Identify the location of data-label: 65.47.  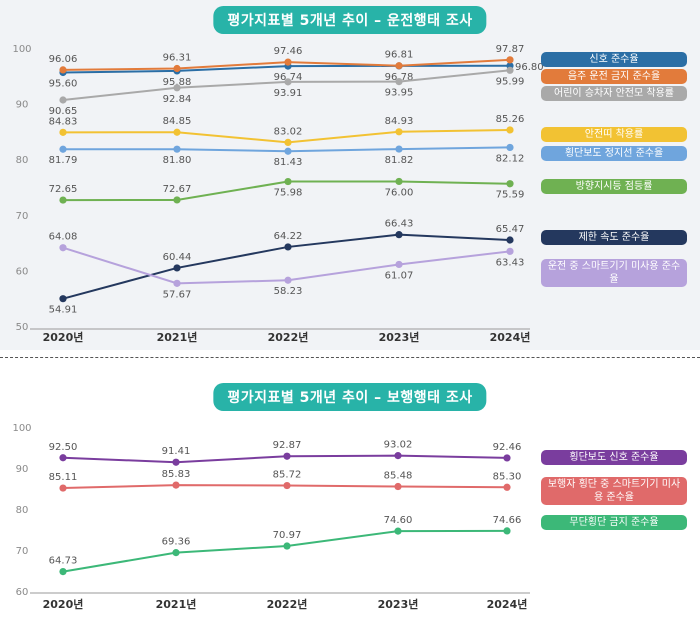
(510, 229).